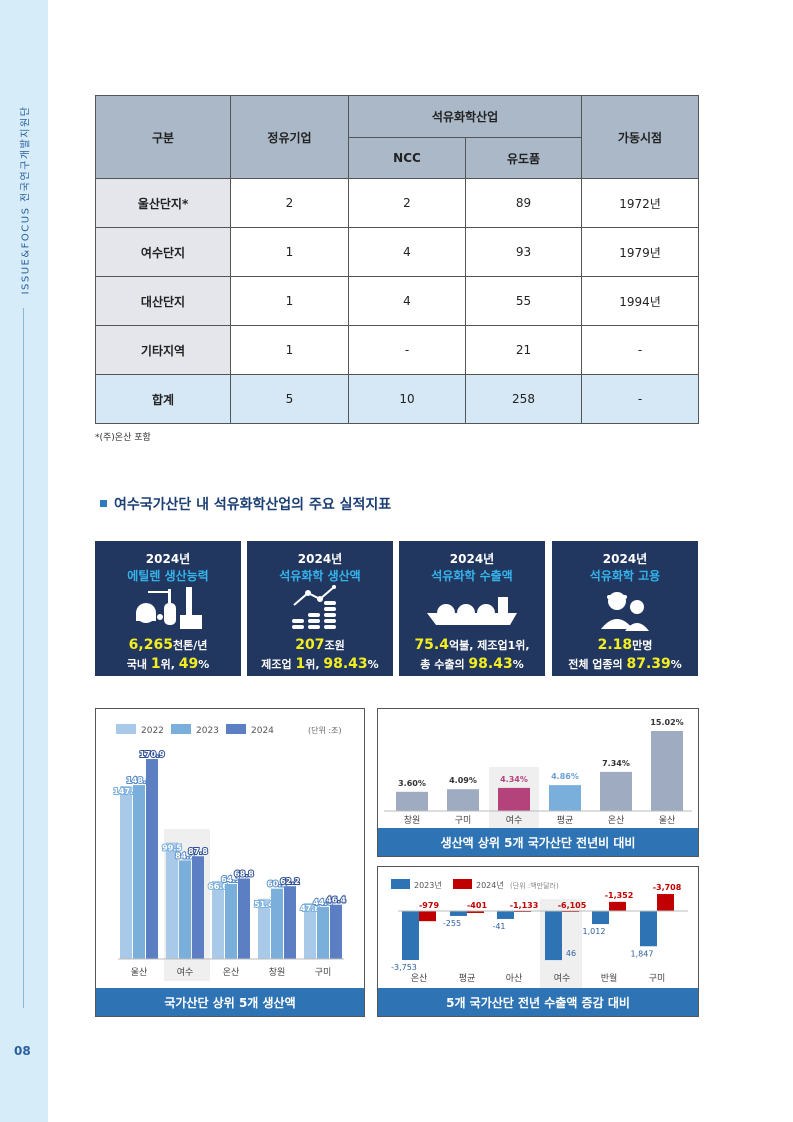 This screenshot has height=1122, width=793. Describe the element at coordinates (314, 664) in the screenshot. I see `card-text: 위,` at that location.